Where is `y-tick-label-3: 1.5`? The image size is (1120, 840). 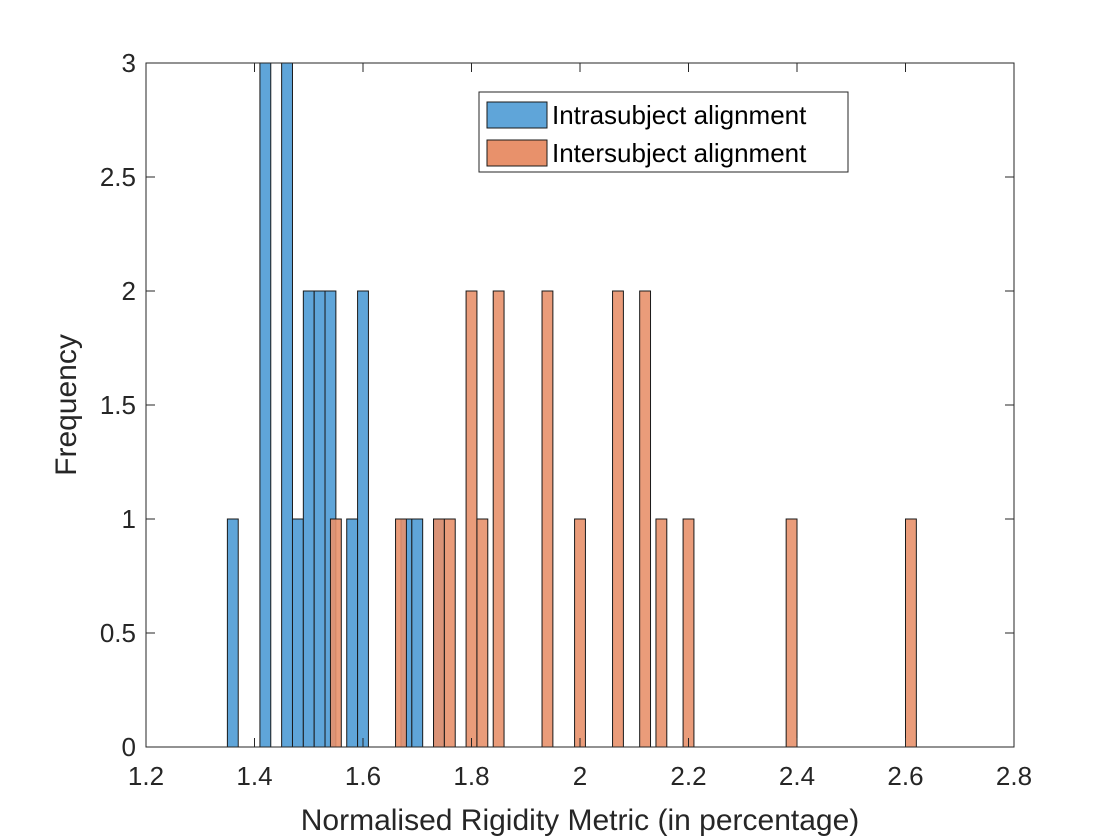
y-tick-label-3: 1.5 is located at coordinates (118, 405).